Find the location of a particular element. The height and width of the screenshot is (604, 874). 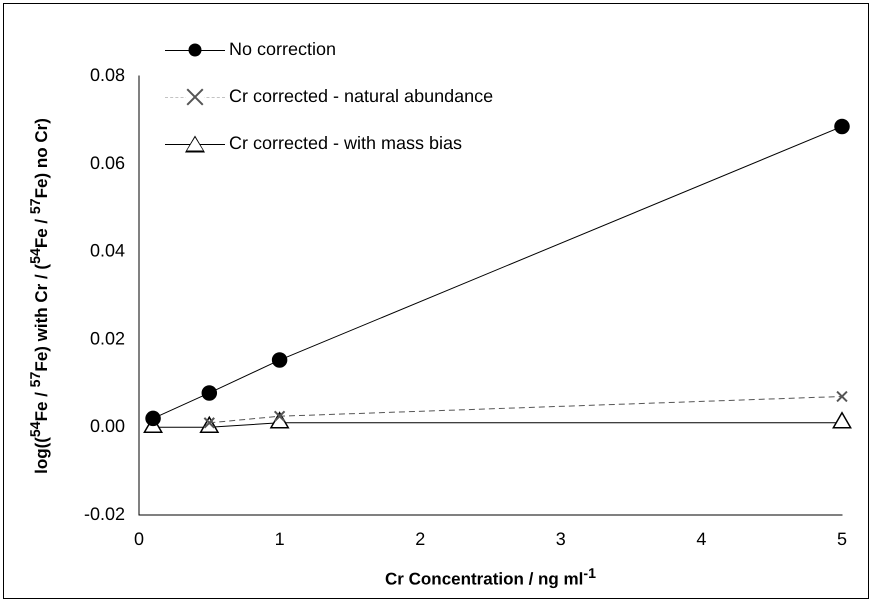

x-axis-title: Cr Concentration / ng ml$^{-1}$ is located at coordinates (490, 578).